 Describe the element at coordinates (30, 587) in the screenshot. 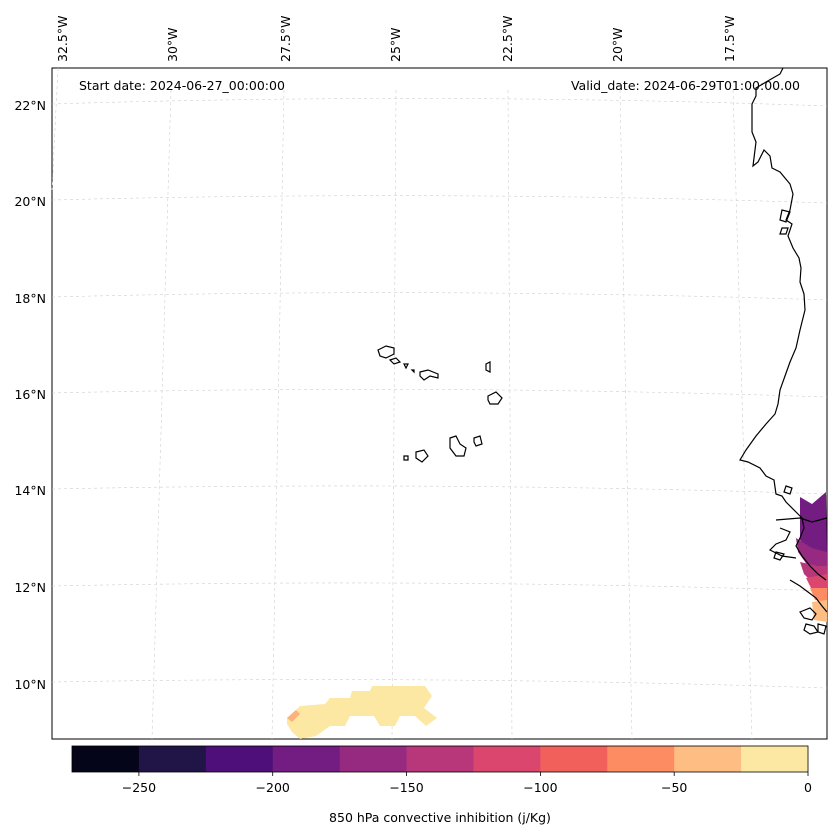

I see `lat-label: 12°N` at that location.